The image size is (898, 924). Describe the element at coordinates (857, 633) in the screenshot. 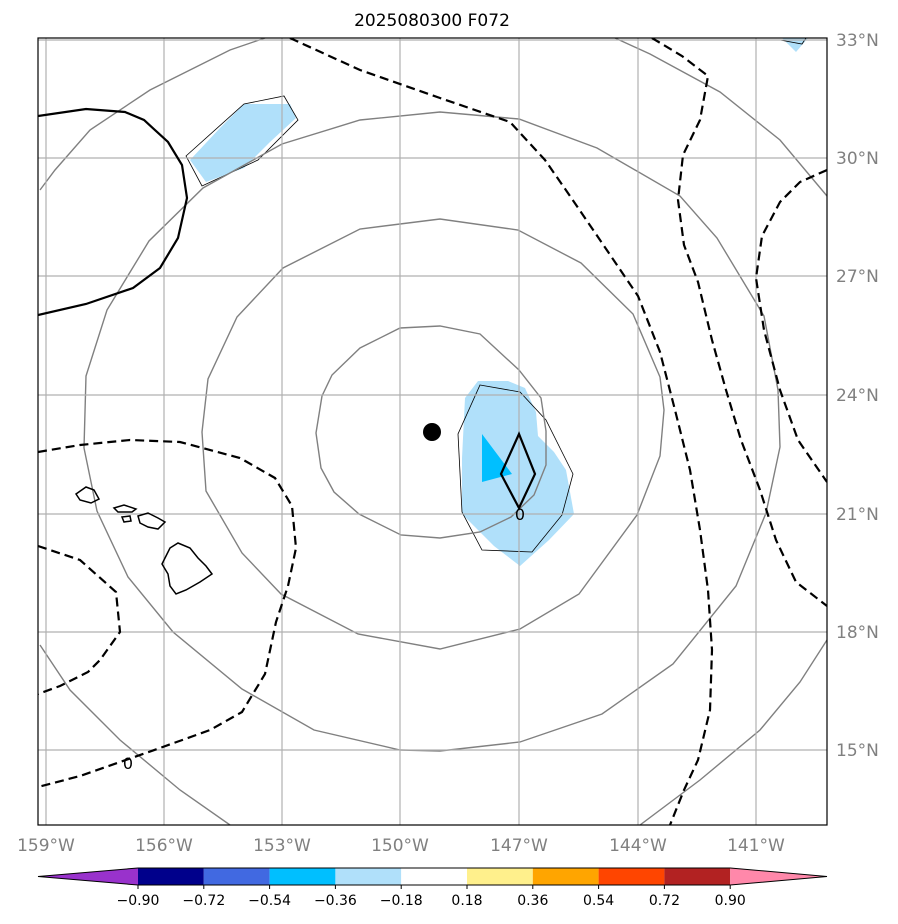

I see `lat-tick-label: 18°N` at that location.